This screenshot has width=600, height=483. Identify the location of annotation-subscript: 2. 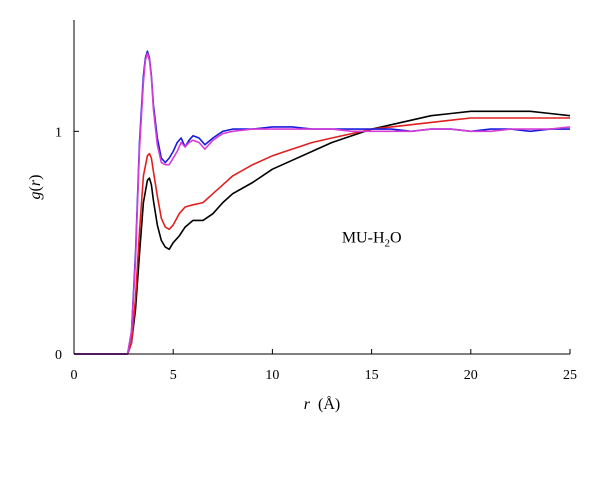
(388, 244).